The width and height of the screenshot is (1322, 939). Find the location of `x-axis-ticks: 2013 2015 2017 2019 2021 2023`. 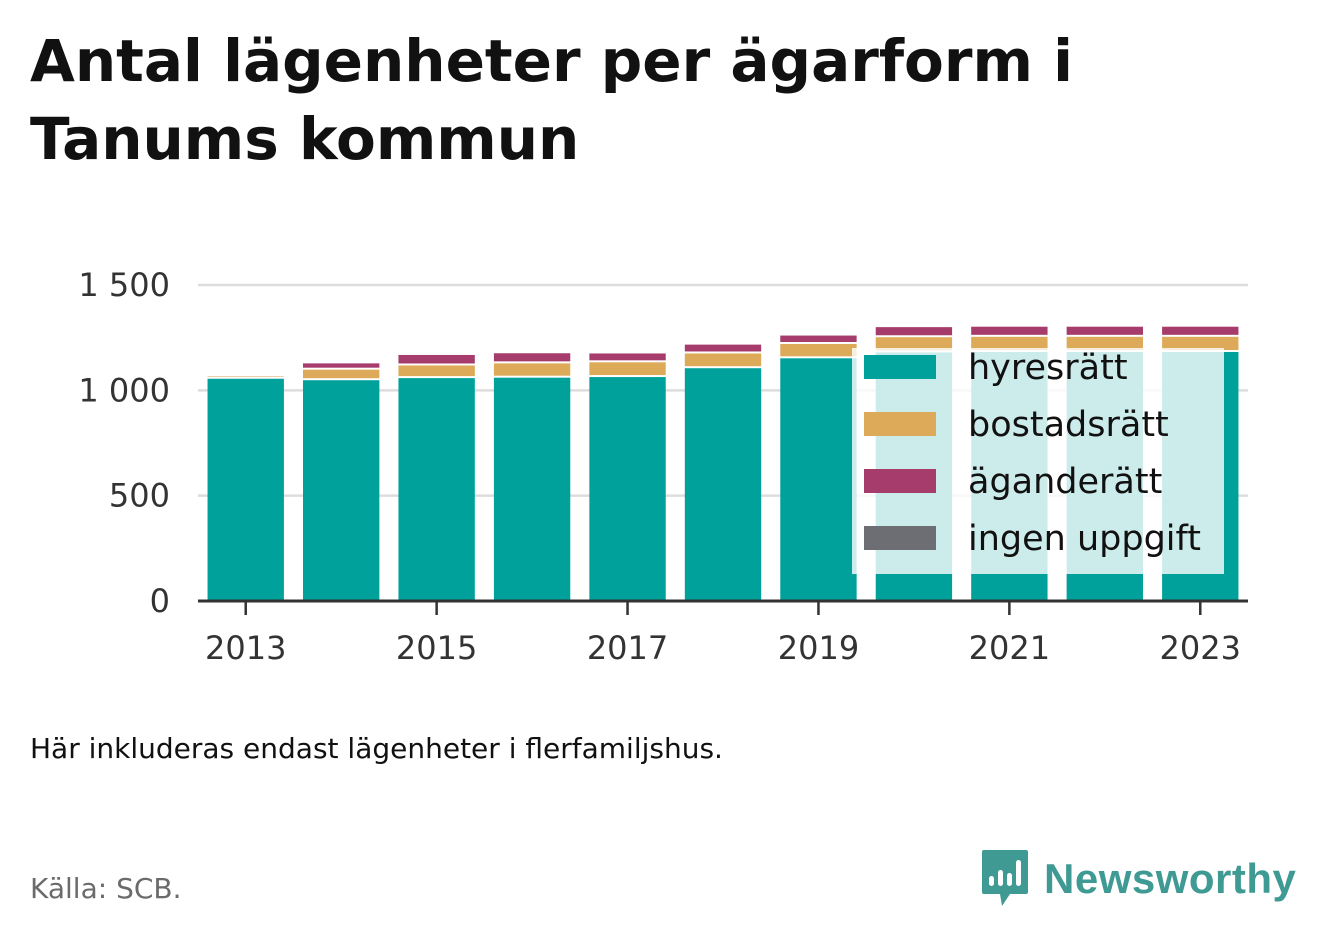

x-axis-ticks: 2013 2015 2017 2019 2021 2023 is located at coordinates (723, 634).